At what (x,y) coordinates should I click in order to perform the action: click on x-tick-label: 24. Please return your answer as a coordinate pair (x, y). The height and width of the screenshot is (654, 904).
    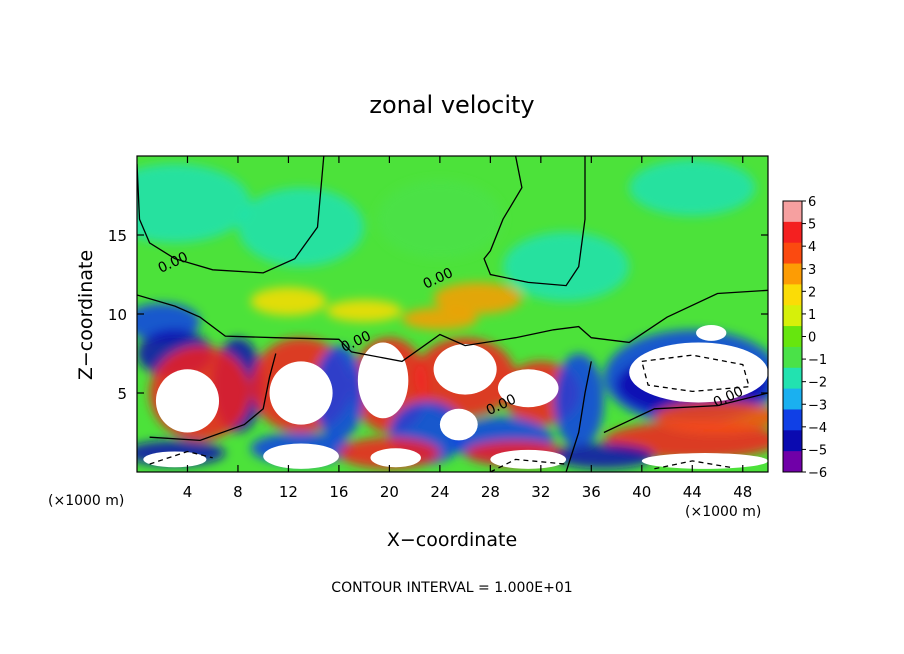
    Looking at the image, I should click on (439, 492).